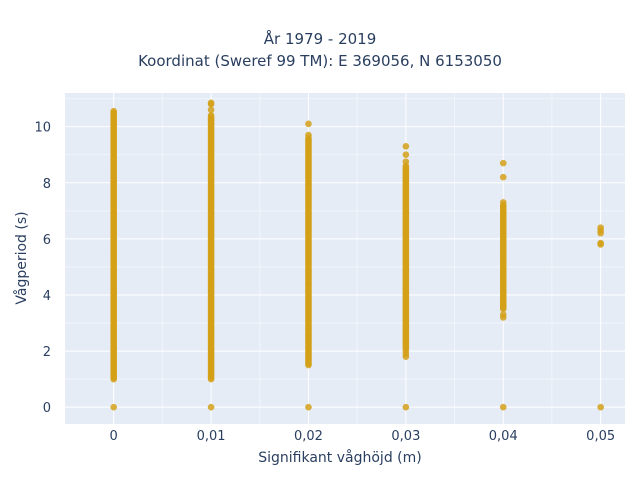  What do you see at coordinates (47, 184) in the screenshot?
I see `y-tick-label: 8` at bounding box center [47, 184].